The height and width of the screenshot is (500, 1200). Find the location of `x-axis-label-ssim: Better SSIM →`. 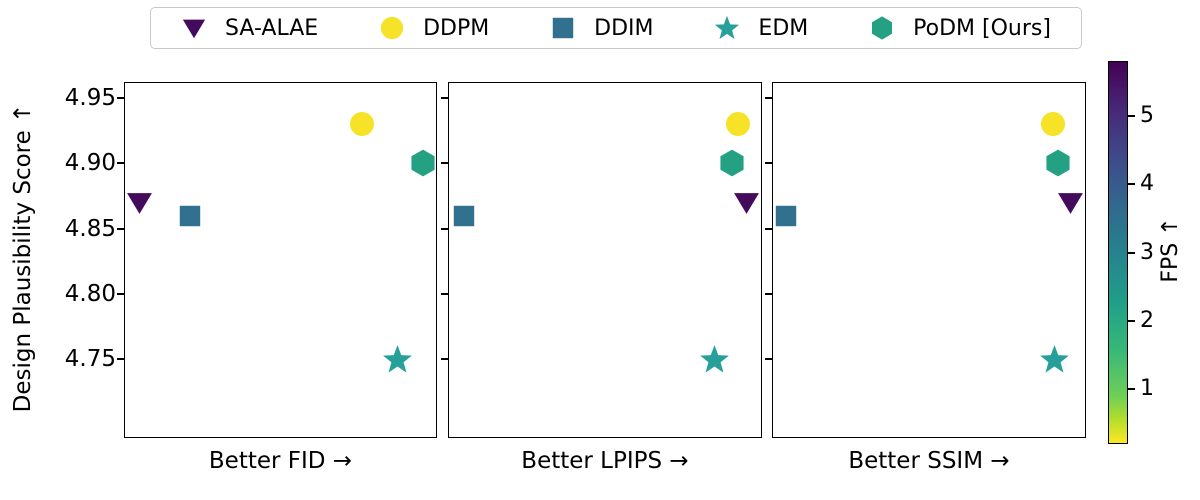

x-axis-label-ssim: Better SSIM → is located at coordinates (929, 461).